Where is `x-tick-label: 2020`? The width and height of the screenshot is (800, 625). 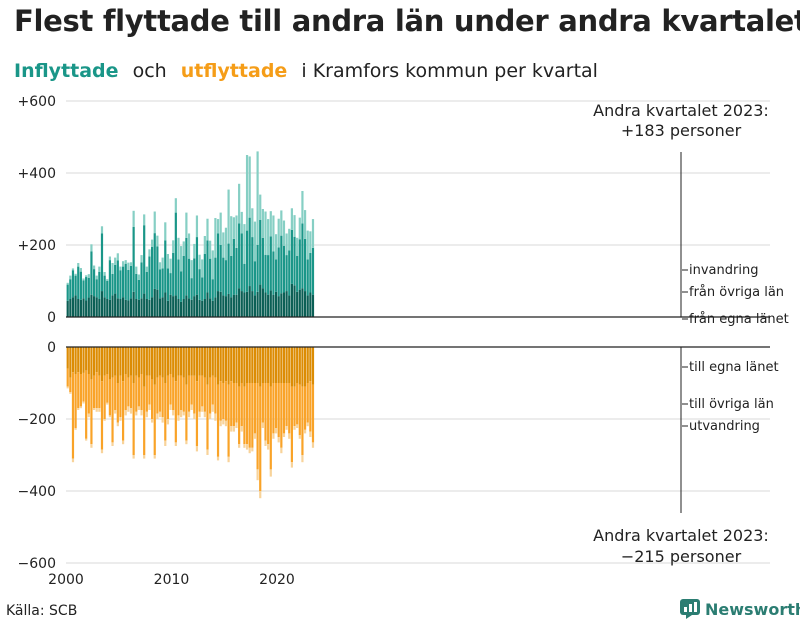
x-tick-label: 2020 is located at coordinates (277, 580).